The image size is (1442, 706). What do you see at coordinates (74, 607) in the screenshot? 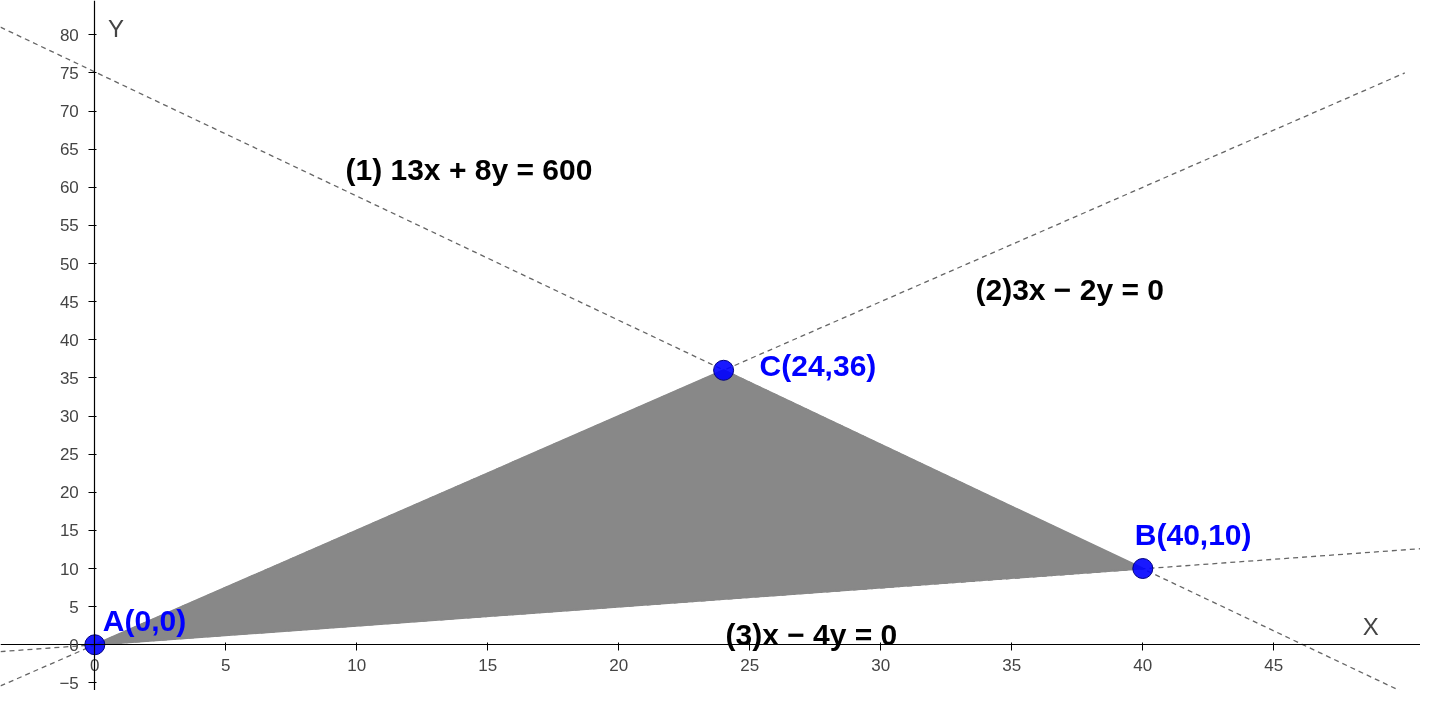
I see `y-tick-label: 5` at bounding box center [74, 607].